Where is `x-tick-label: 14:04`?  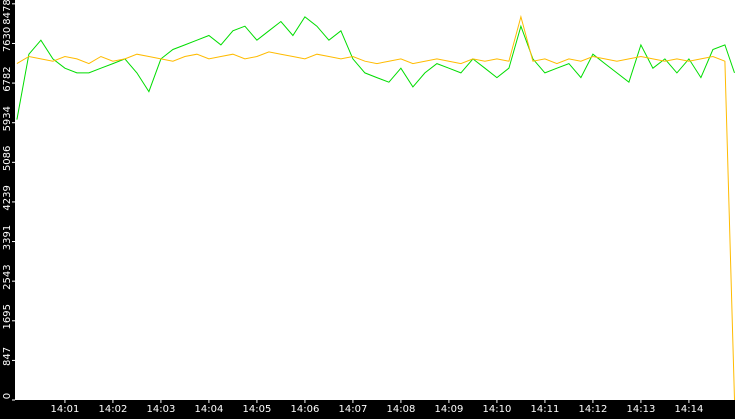
x-tick-label: 14:04 is located at coordinates (209, 409).